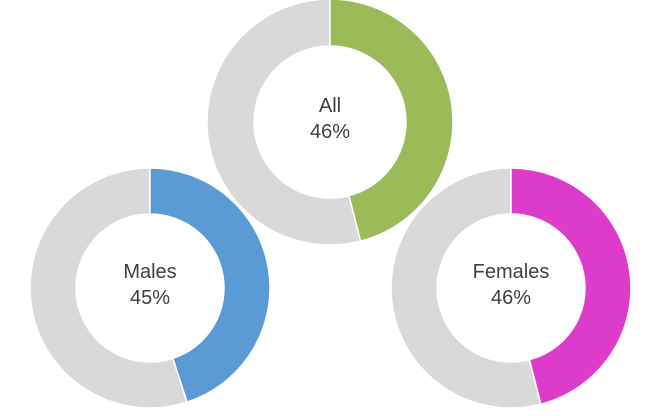  I want to click on donut-value-females: 46%, so click(511, 298).